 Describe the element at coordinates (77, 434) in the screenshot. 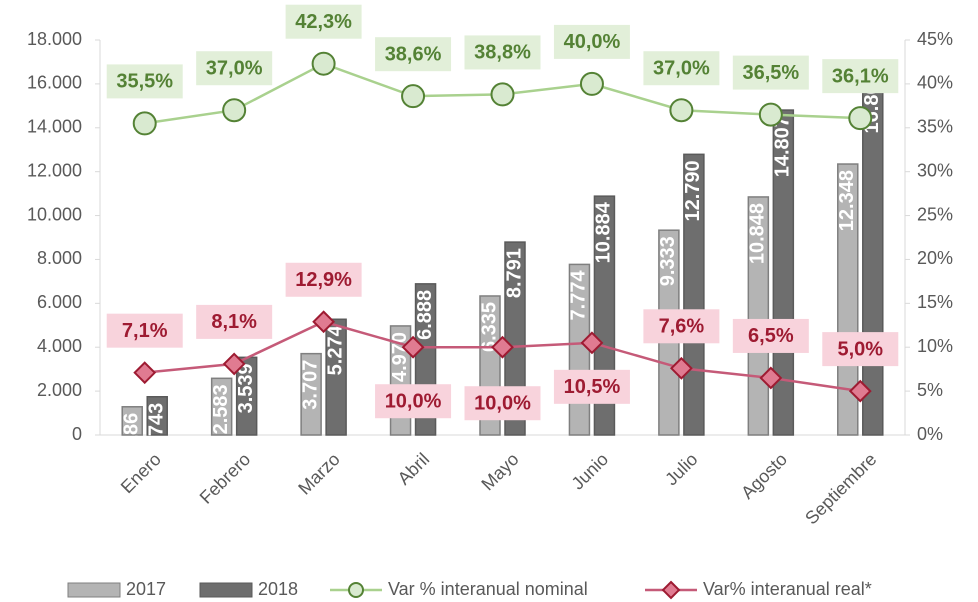

I see `y-tick-label: 0` at that location.